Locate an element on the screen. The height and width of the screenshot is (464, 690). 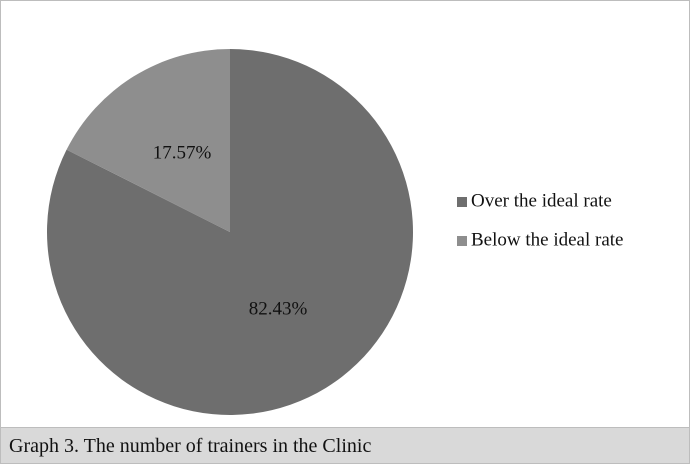
pie-slice is located at coordinates (148, 140).